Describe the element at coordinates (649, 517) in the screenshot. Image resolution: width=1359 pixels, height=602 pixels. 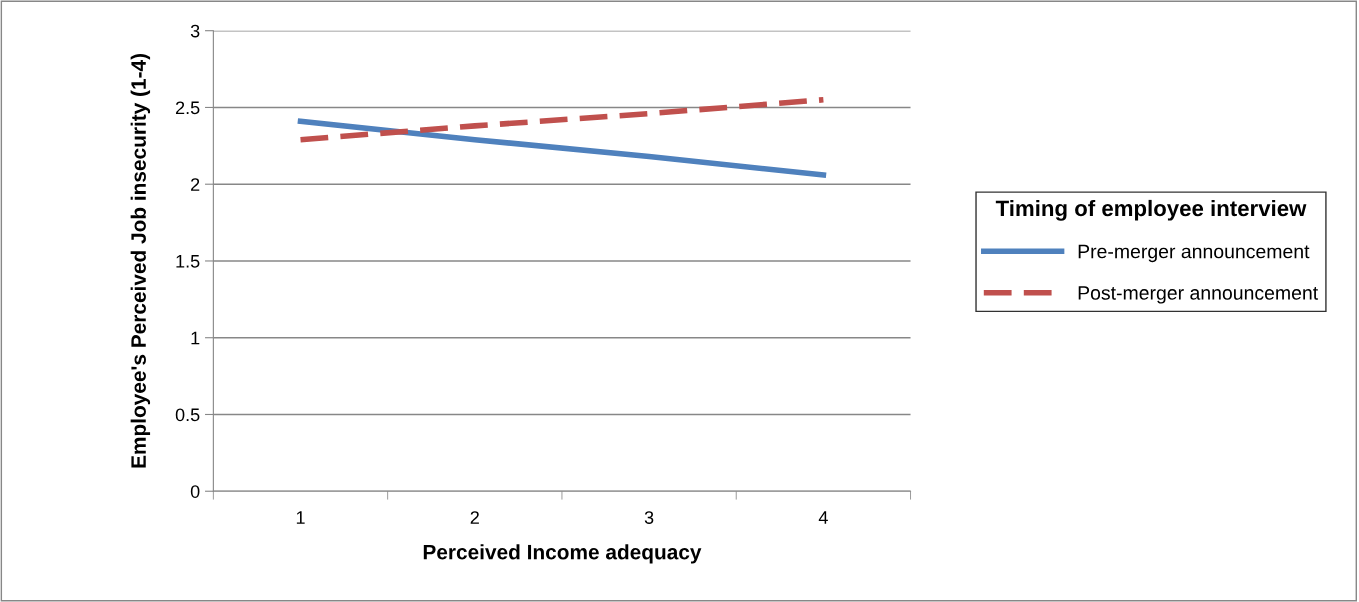
I see `x-tick-label: 3` at that location.